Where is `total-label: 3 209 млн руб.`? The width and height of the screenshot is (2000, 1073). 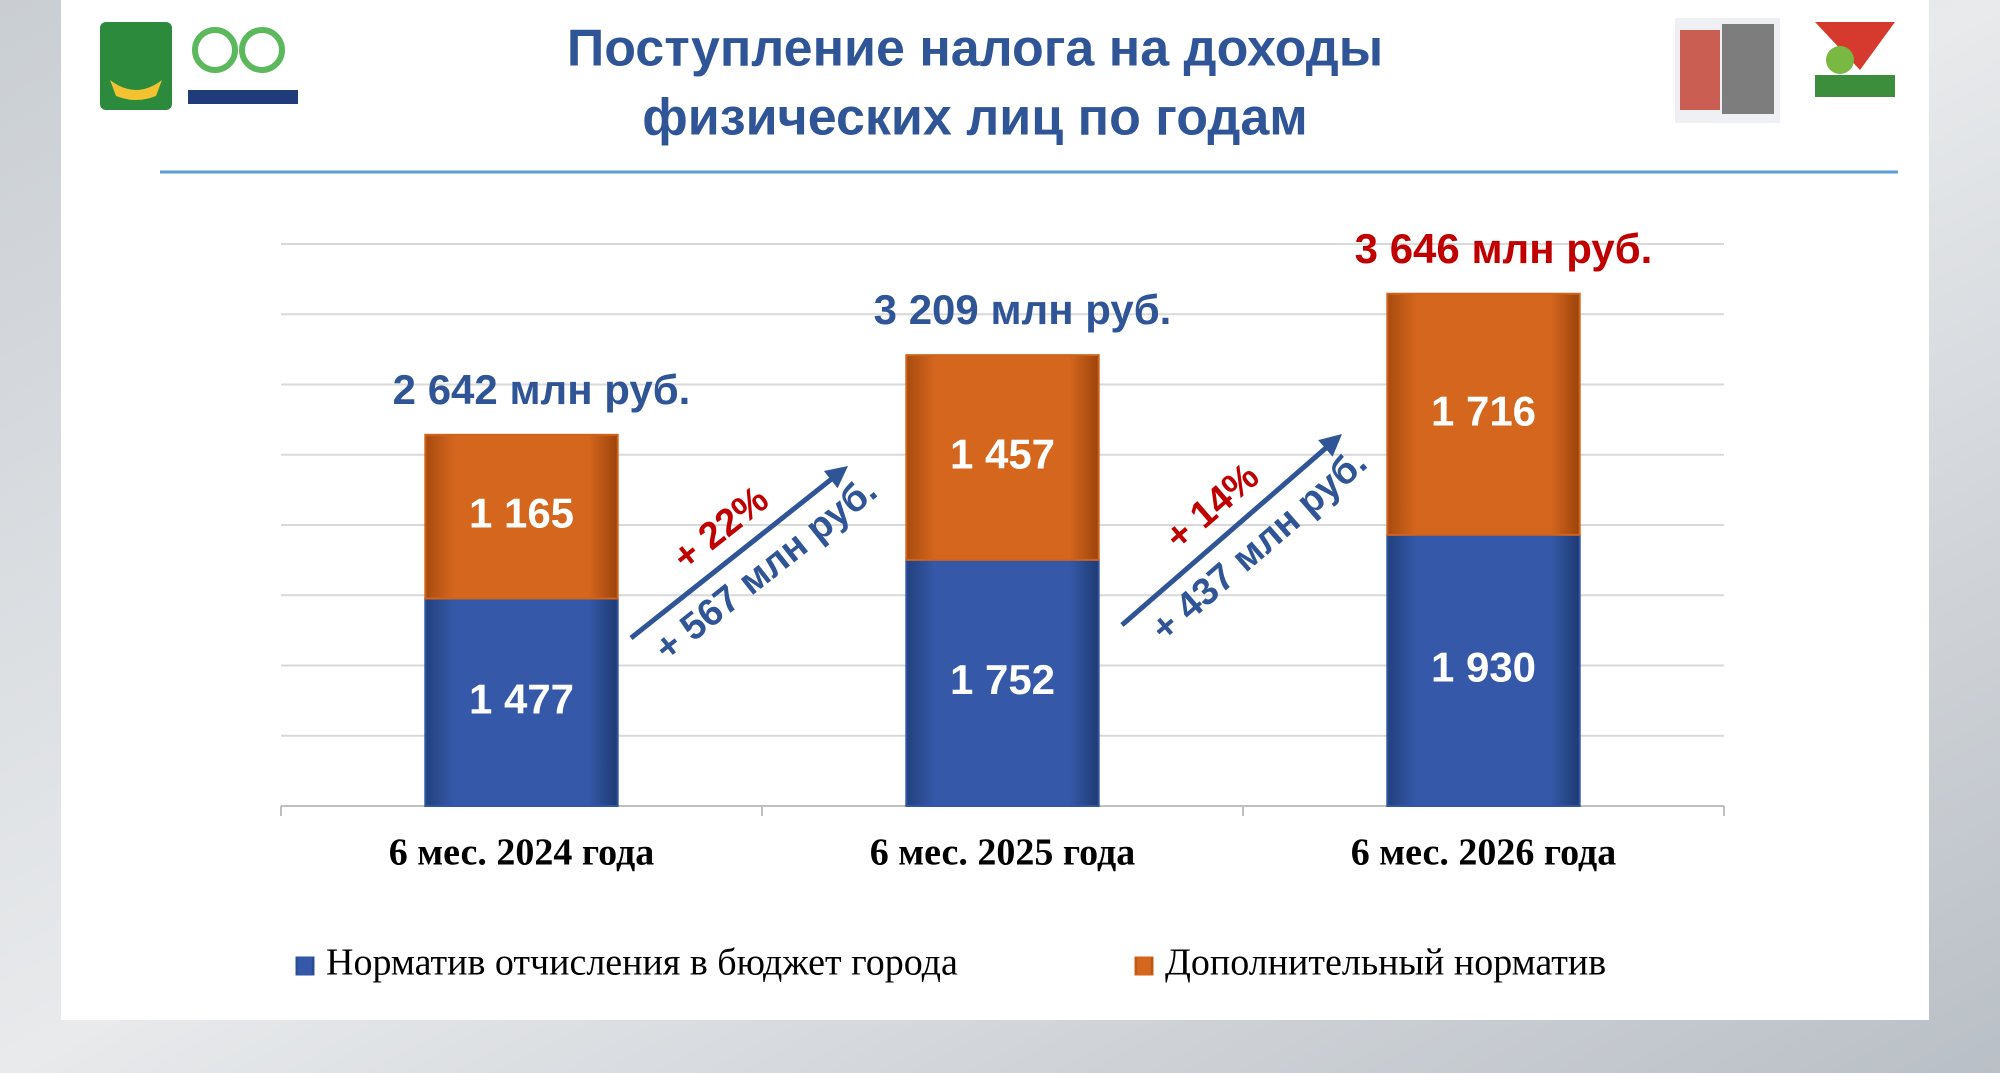
total-label: 3 209 млн руб. is located at coordinates (1023, 309).